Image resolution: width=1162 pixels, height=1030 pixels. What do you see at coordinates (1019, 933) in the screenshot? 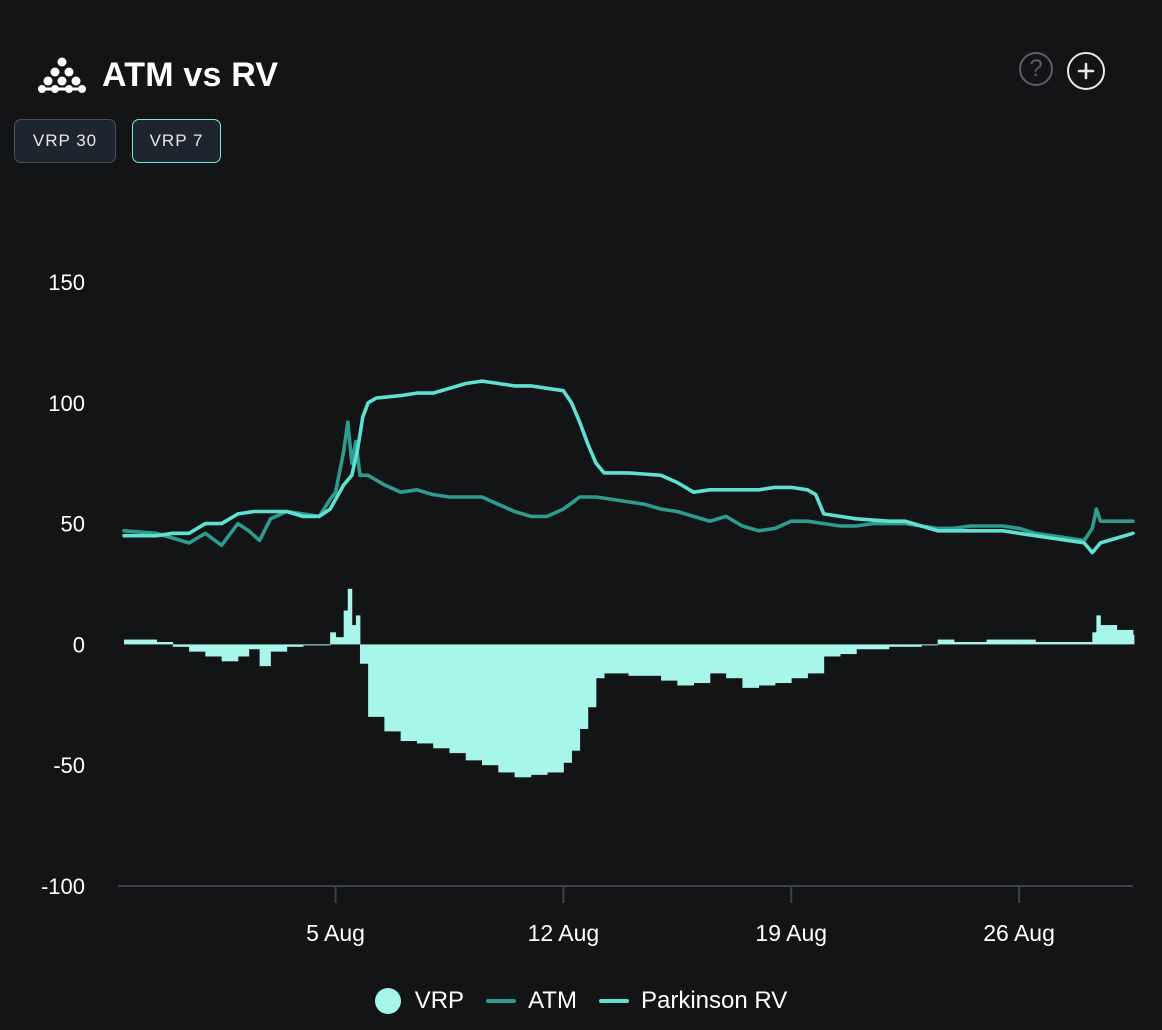
I see `x-tick-label: 26 Aug` at bounding box center [1019, 933].